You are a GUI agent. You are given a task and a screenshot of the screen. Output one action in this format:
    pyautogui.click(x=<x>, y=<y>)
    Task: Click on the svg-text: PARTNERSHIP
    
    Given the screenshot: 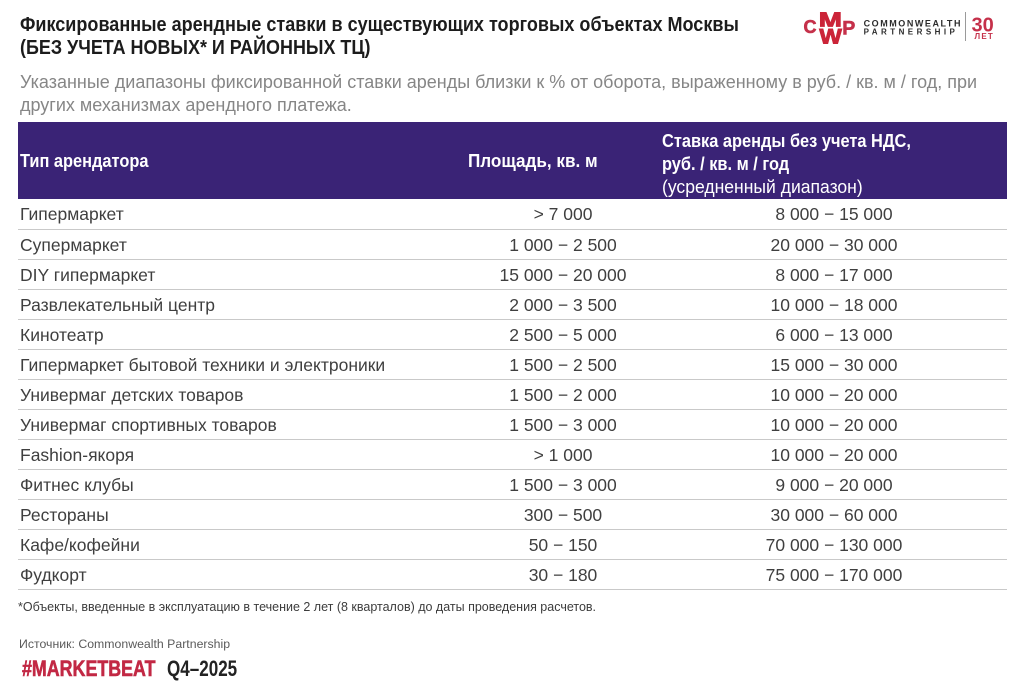 What is the action you would take?
    pyautogui.click(x=911, y=32)
    